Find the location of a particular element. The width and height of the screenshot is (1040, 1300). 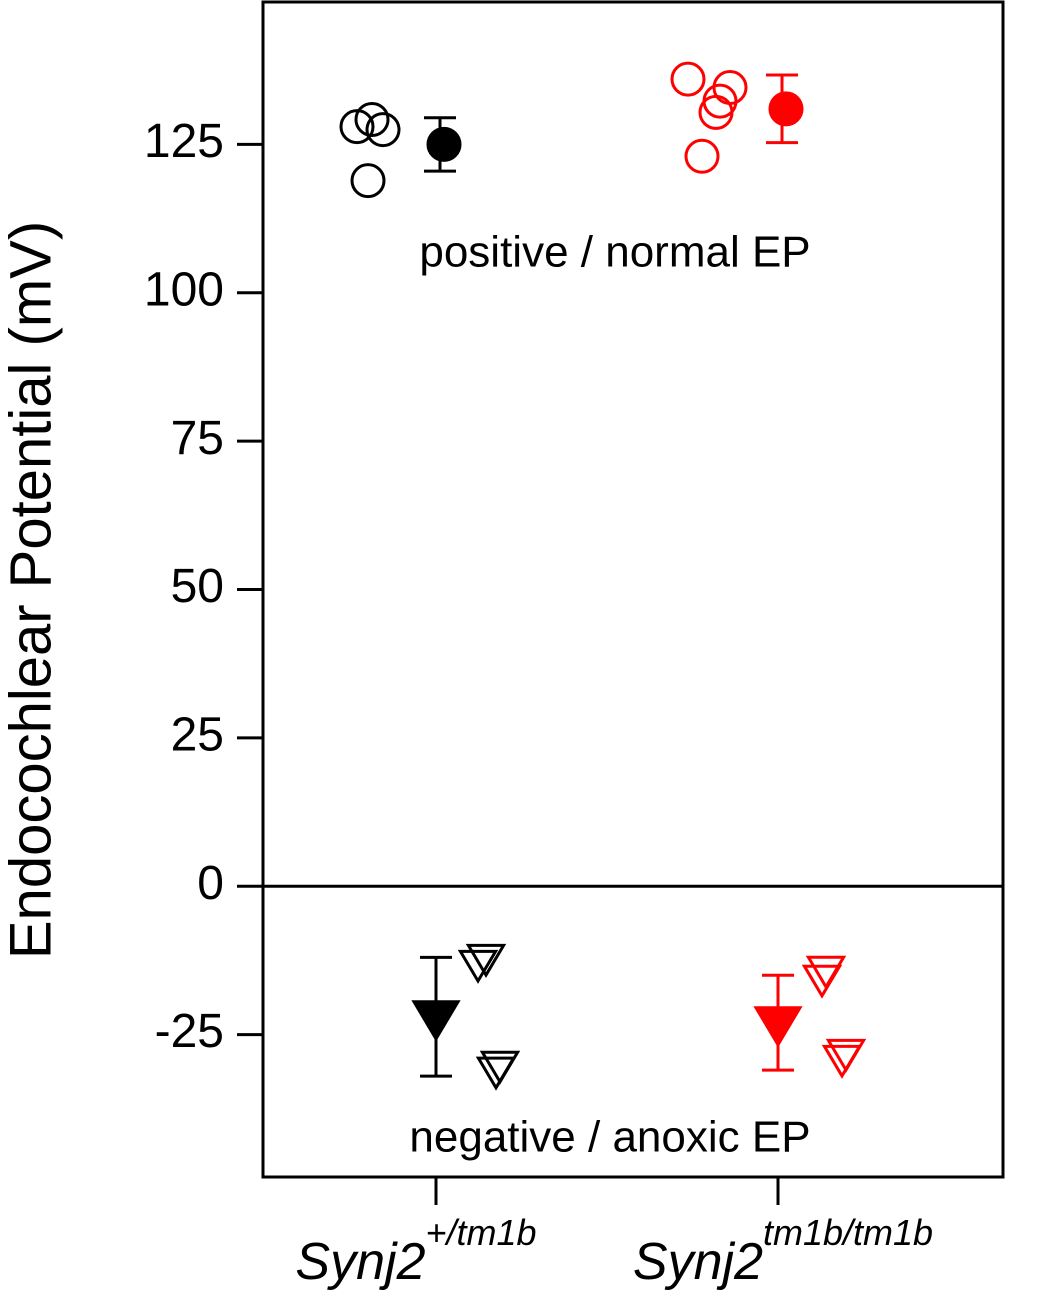

annotation: negative / anoxic EP is located at coordinates (609, 1137).